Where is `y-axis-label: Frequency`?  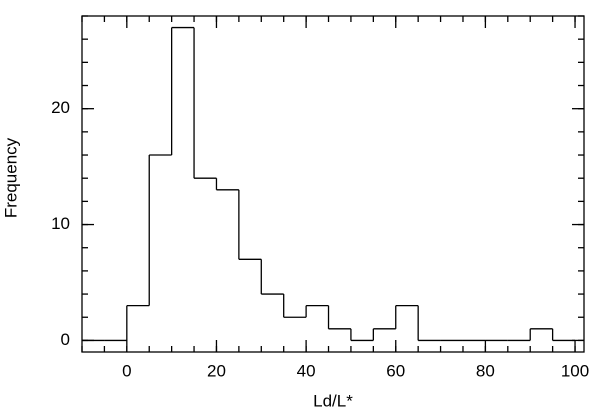
y-axis-label: Frequency is located at coordinates (10, 177).